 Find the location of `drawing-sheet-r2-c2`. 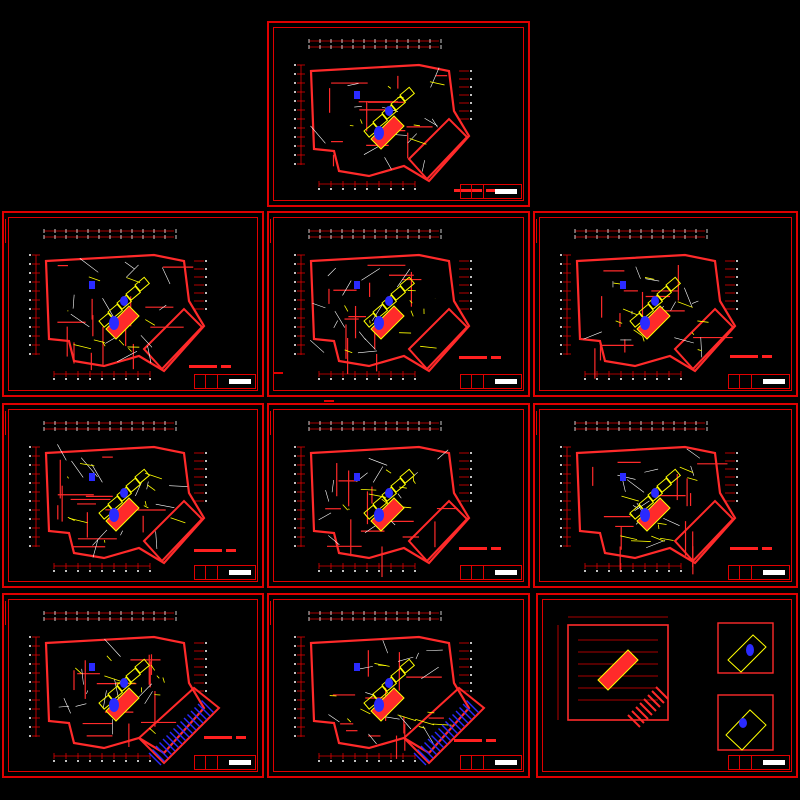

drawing-sheet-r2-c2 is located at coordinates (398, 304).